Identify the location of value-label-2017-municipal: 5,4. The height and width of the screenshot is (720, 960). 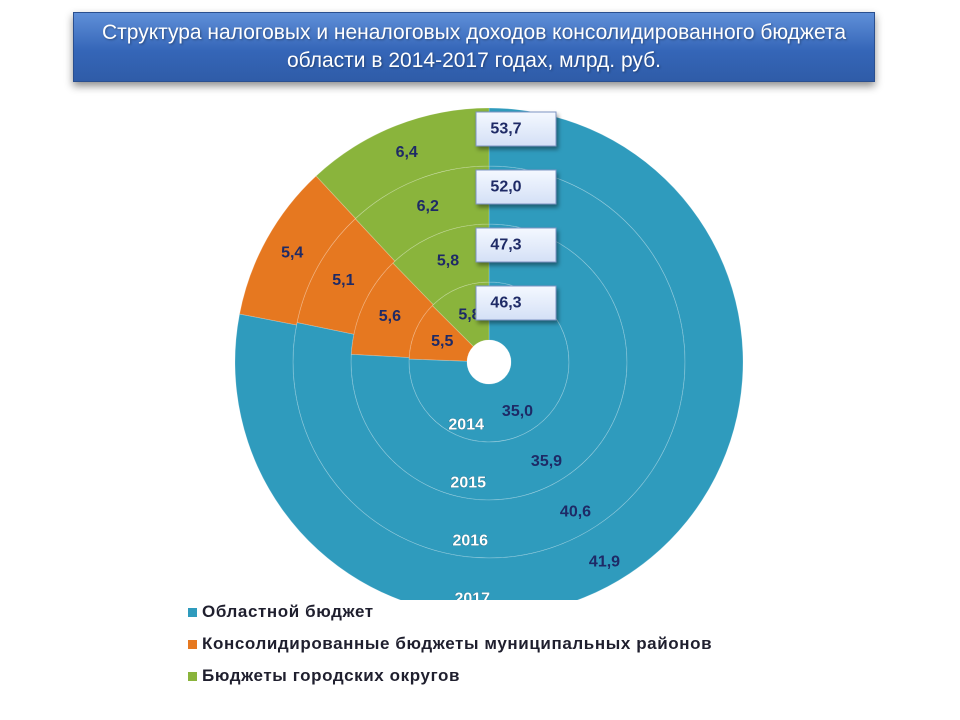
(292, 252).